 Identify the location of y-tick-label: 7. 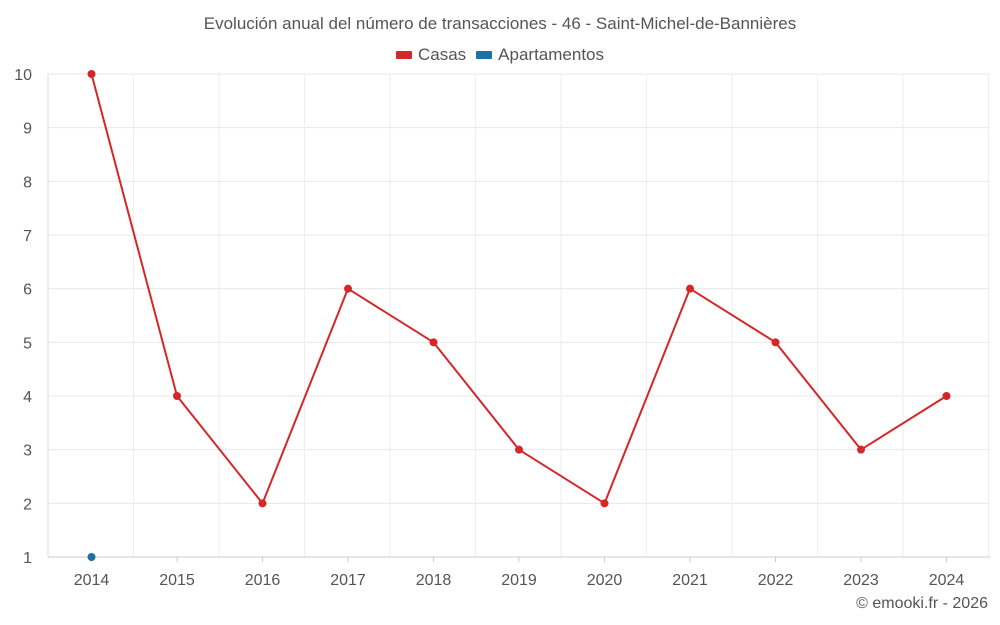
(27, 236).